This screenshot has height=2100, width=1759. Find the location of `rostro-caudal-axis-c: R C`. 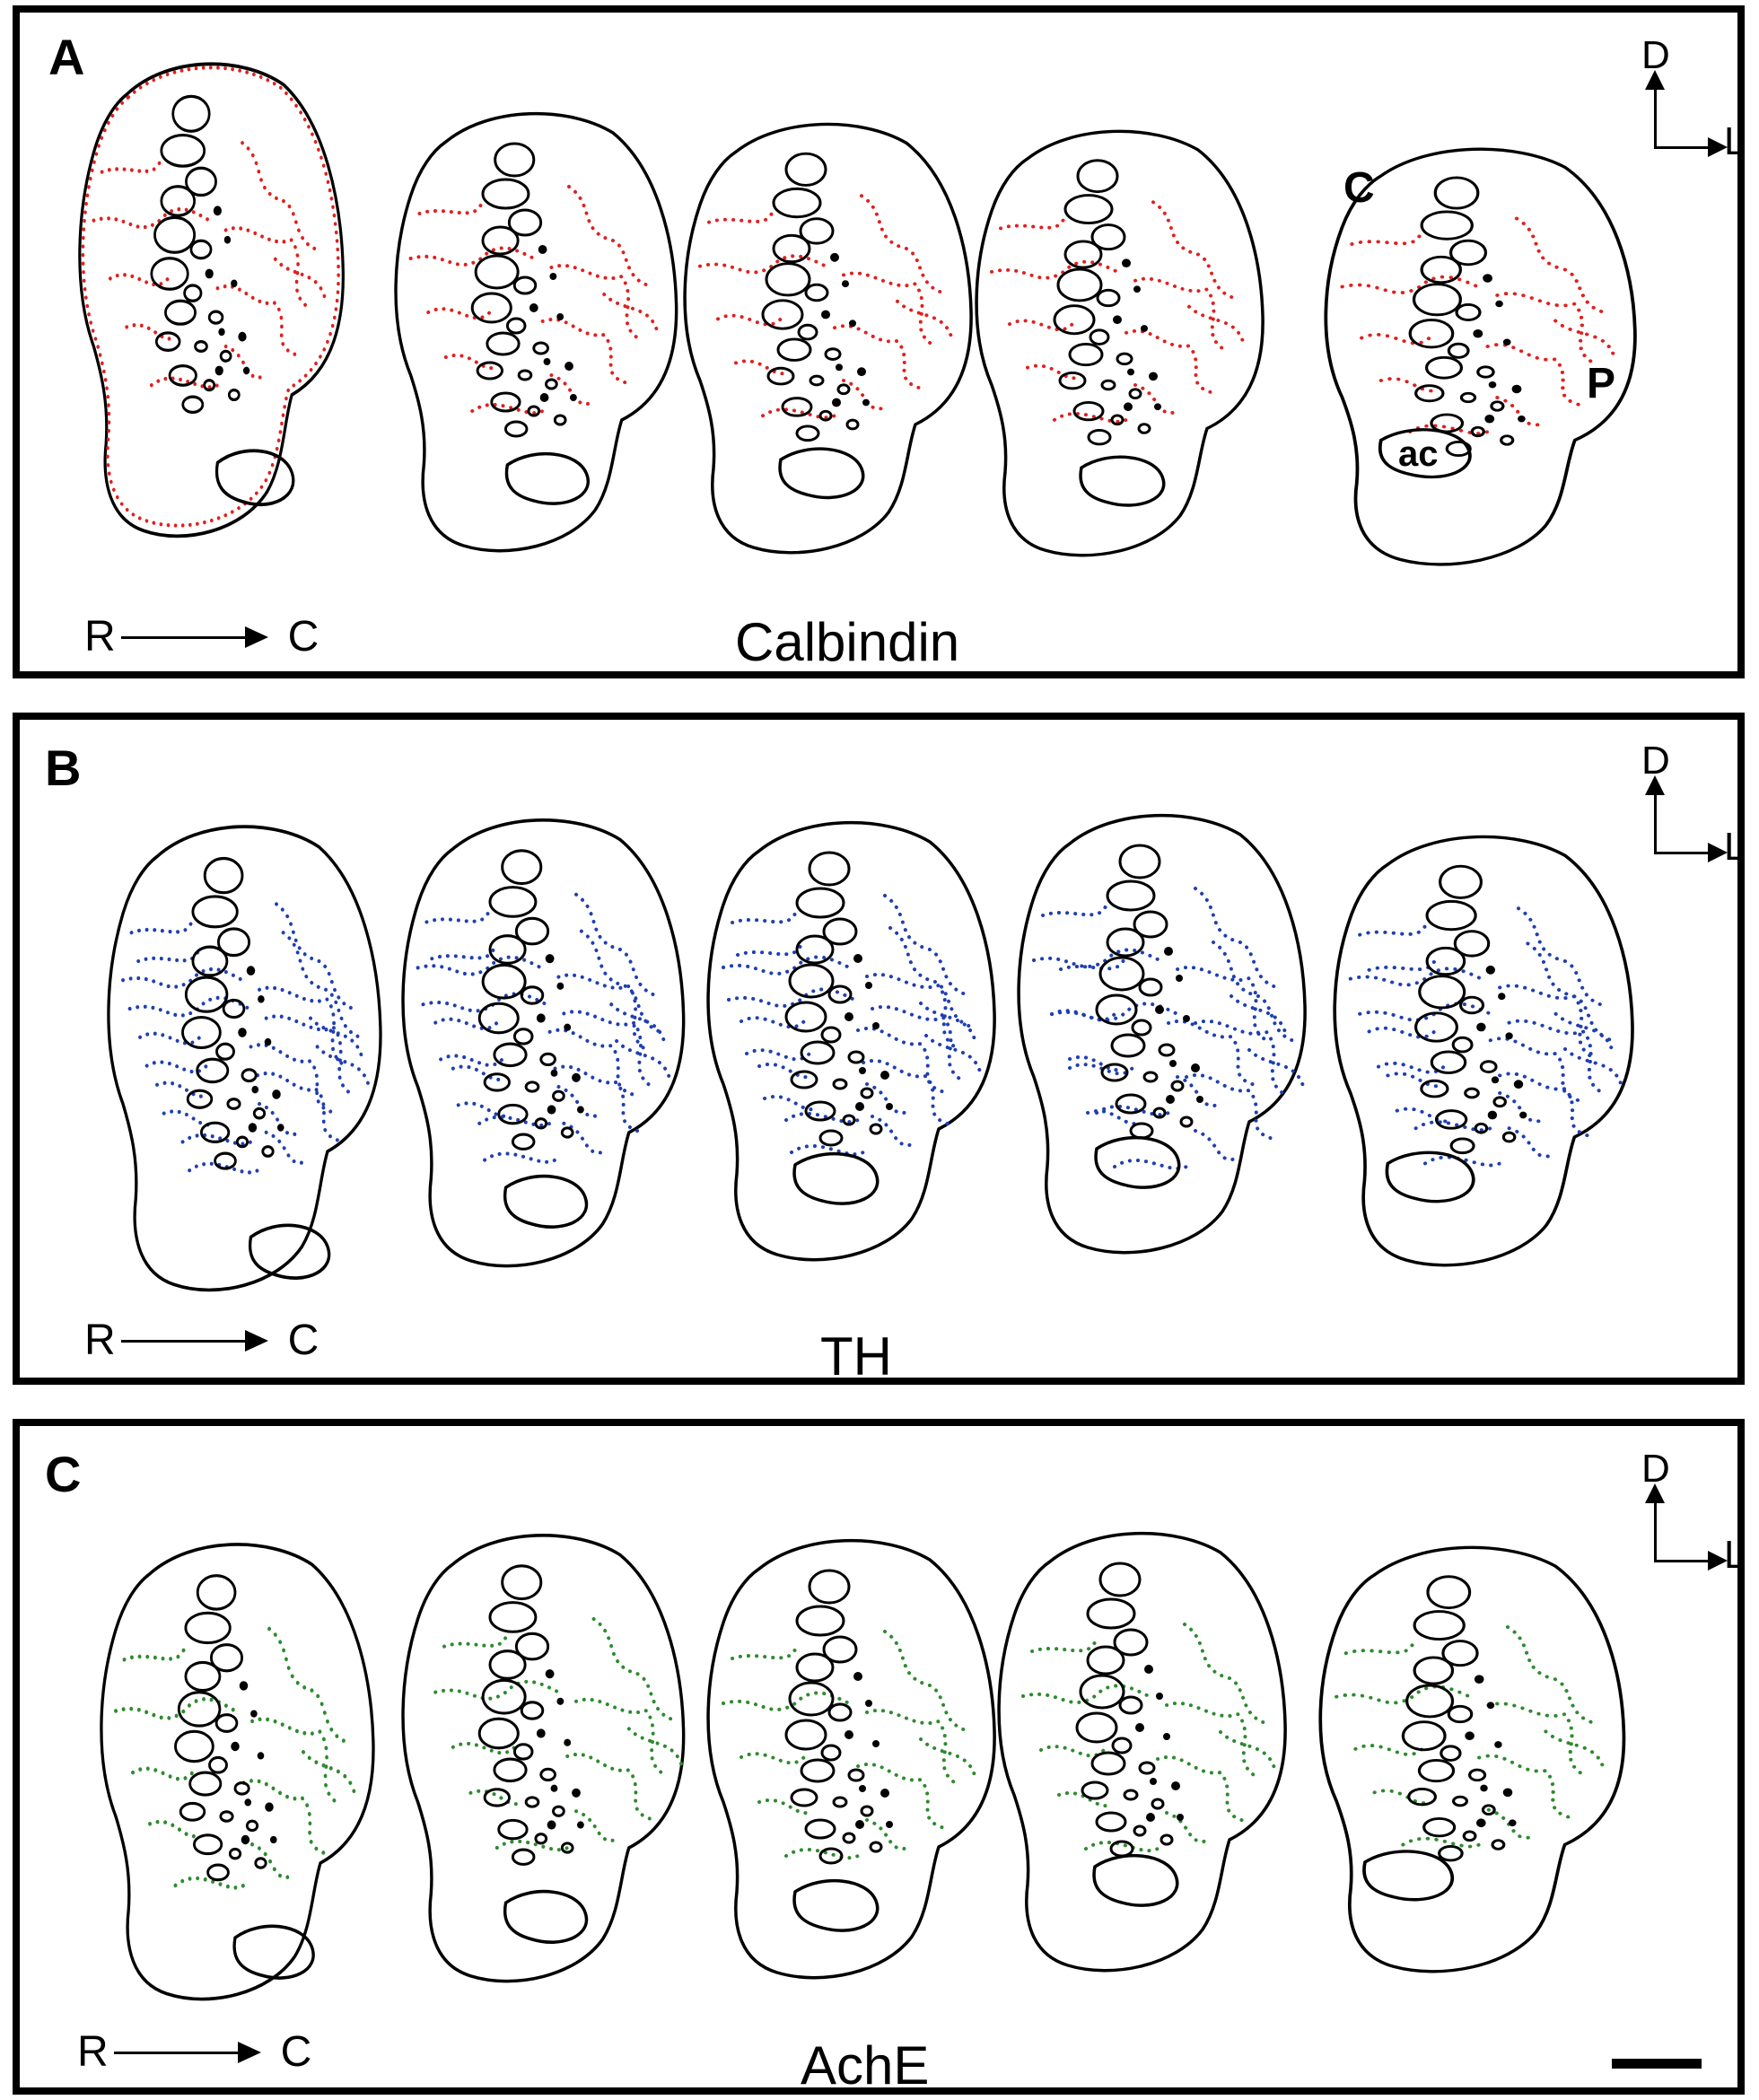

rostro-caudal-axis-c: R C is located at coordinates (194, 2052).